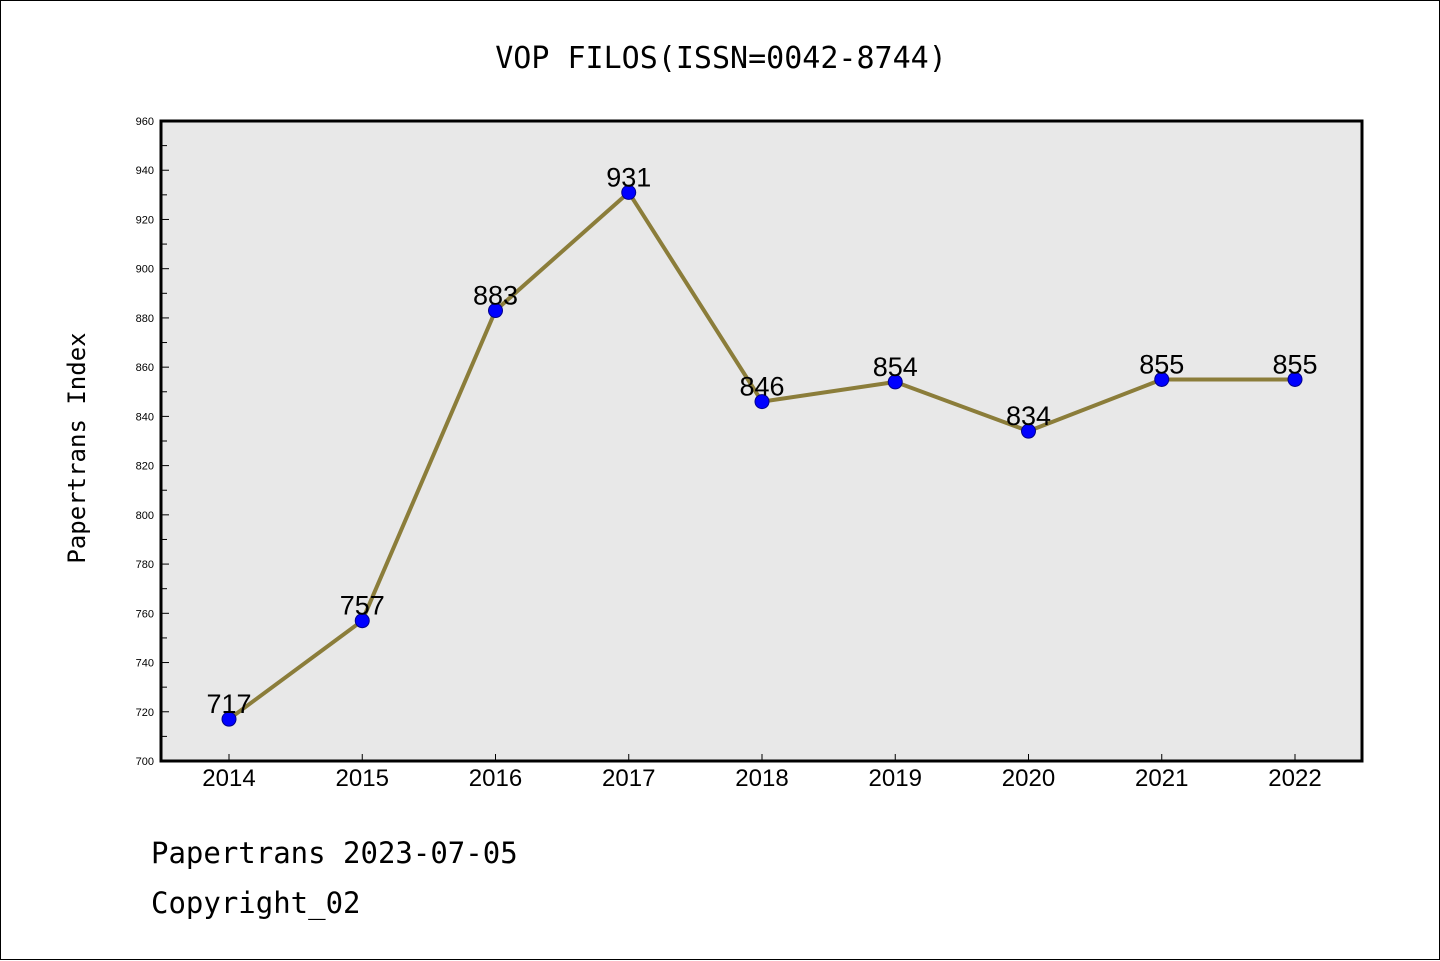  Describe the element at coordinates (145, 565) in the screenshot. I see `y-tick-label-780: 780` at that location.